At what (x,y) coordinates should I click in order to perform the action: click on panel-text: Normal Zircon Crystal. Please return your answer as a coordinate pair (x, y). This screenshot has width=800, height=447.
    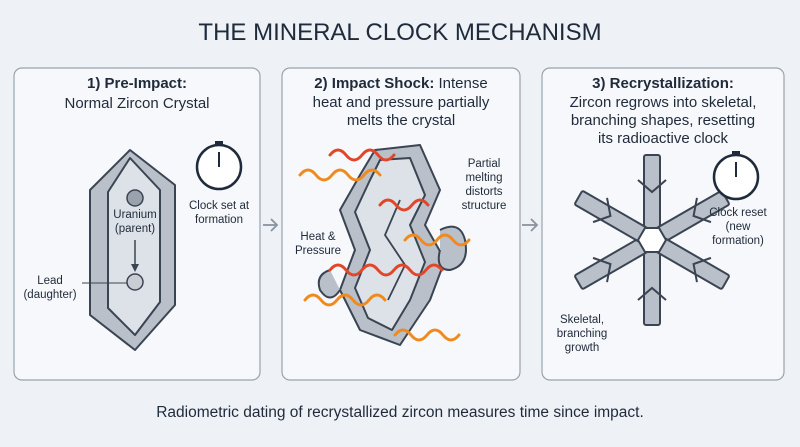
    Looking at the image, I should click on (136, 103).